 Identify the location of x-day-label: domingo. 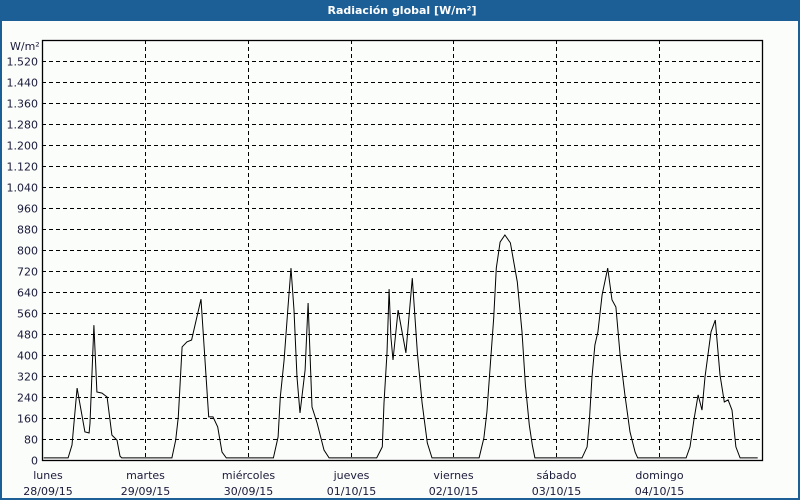
(659, 475).